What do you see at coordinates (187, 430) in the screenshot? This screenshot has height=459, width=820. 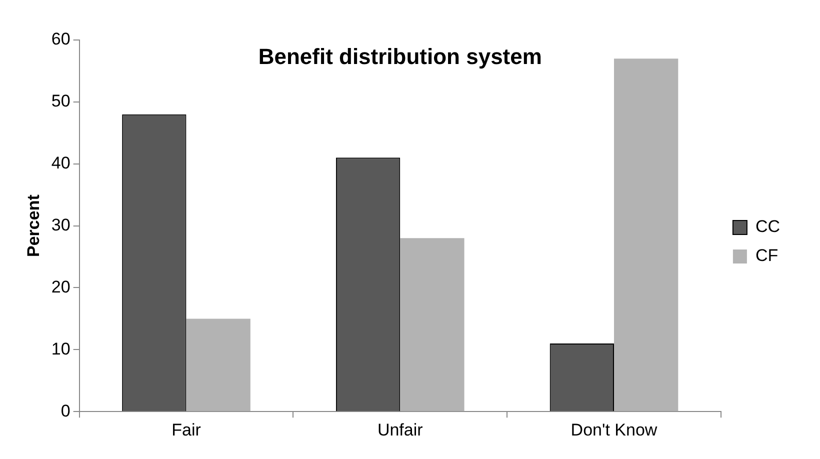 I see `x-tick-label: Fair` at bounding box center [187, 430].